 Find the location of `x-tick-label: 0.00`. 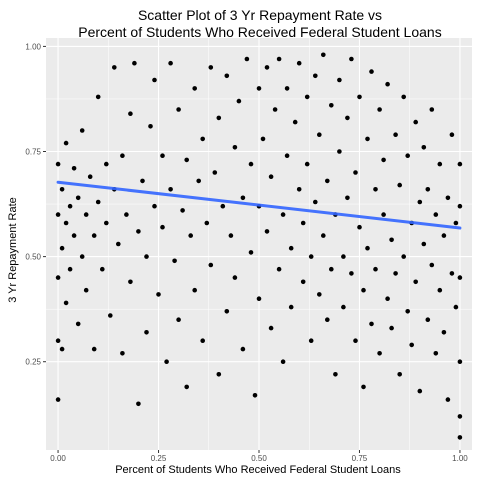

x-tick-label: 0.00 is located at coordinates (58, 458).